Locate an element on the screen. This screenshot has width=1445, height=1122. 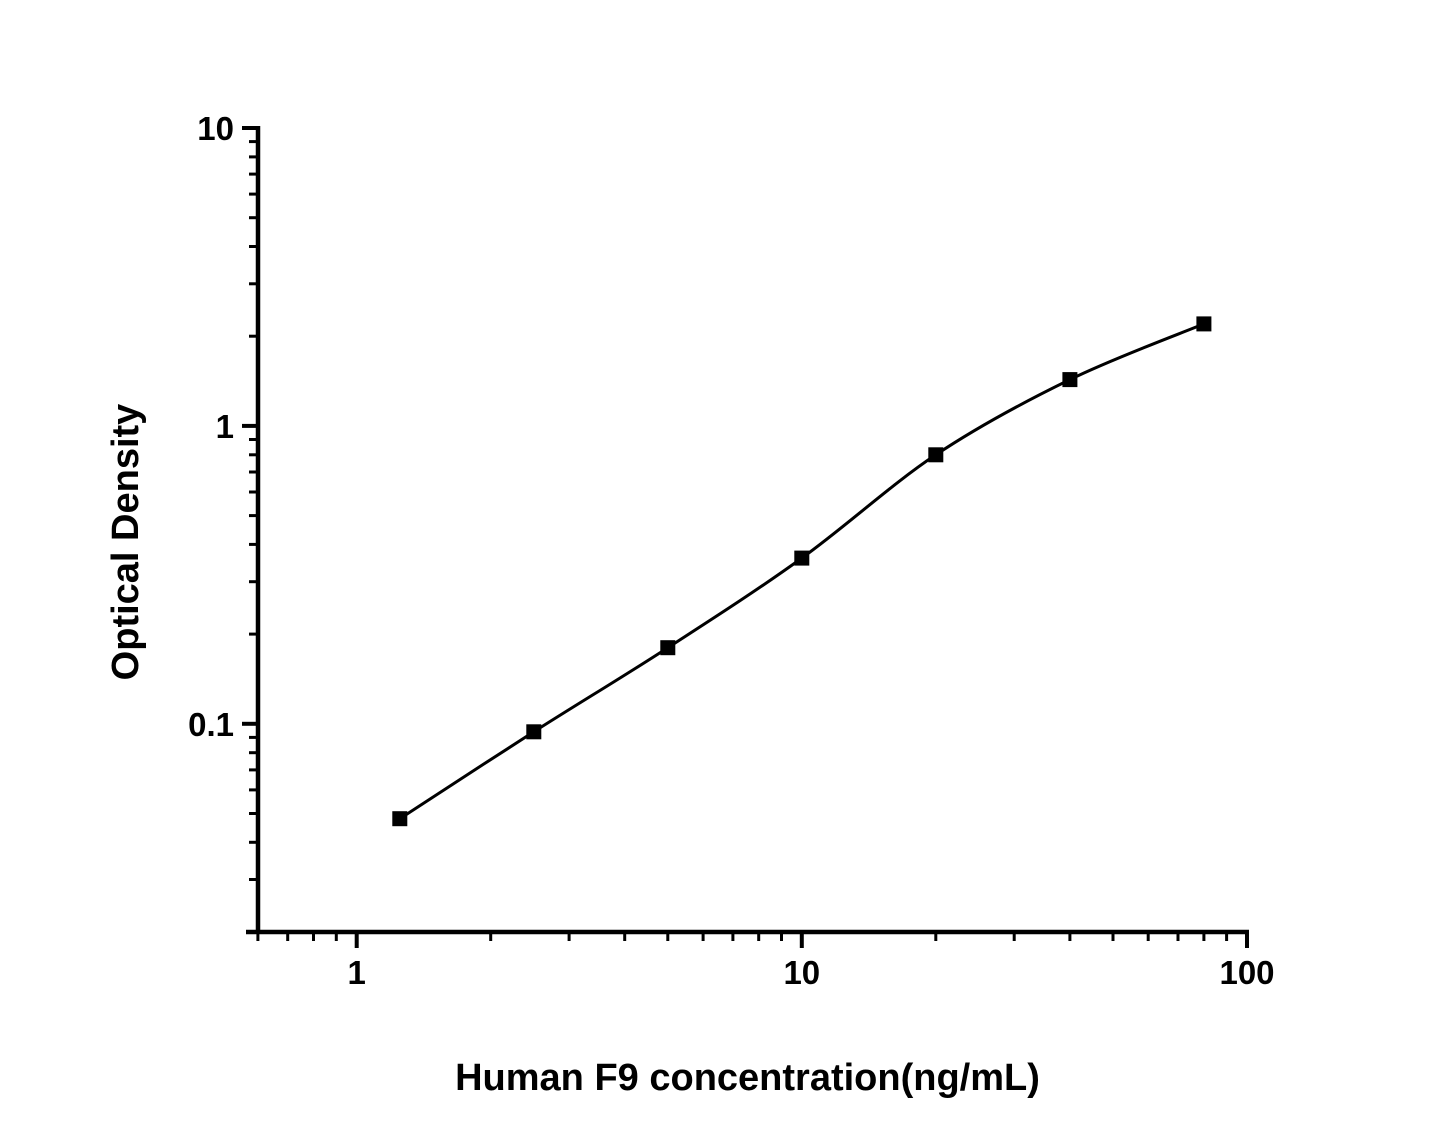
x-ticks is located at coordinates (752, 940).